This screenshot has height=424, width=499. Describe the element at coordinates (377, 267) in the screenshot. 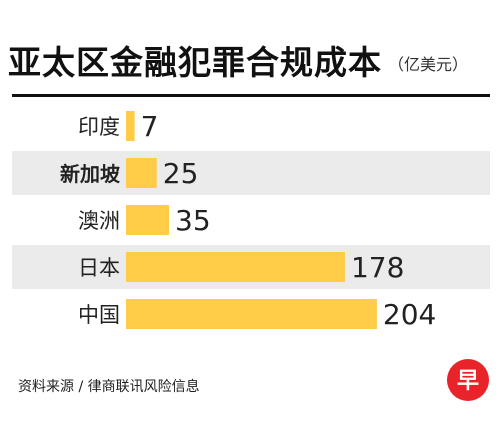

I see `value-label: 178` at that location.